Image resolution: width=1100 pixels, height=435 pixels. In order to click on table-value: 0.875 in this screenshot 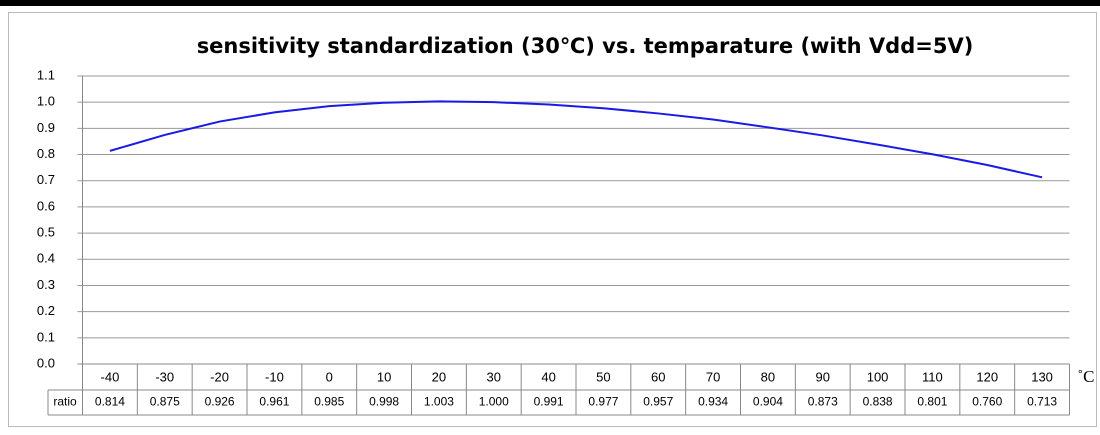, I will do `click(165, 402)`.